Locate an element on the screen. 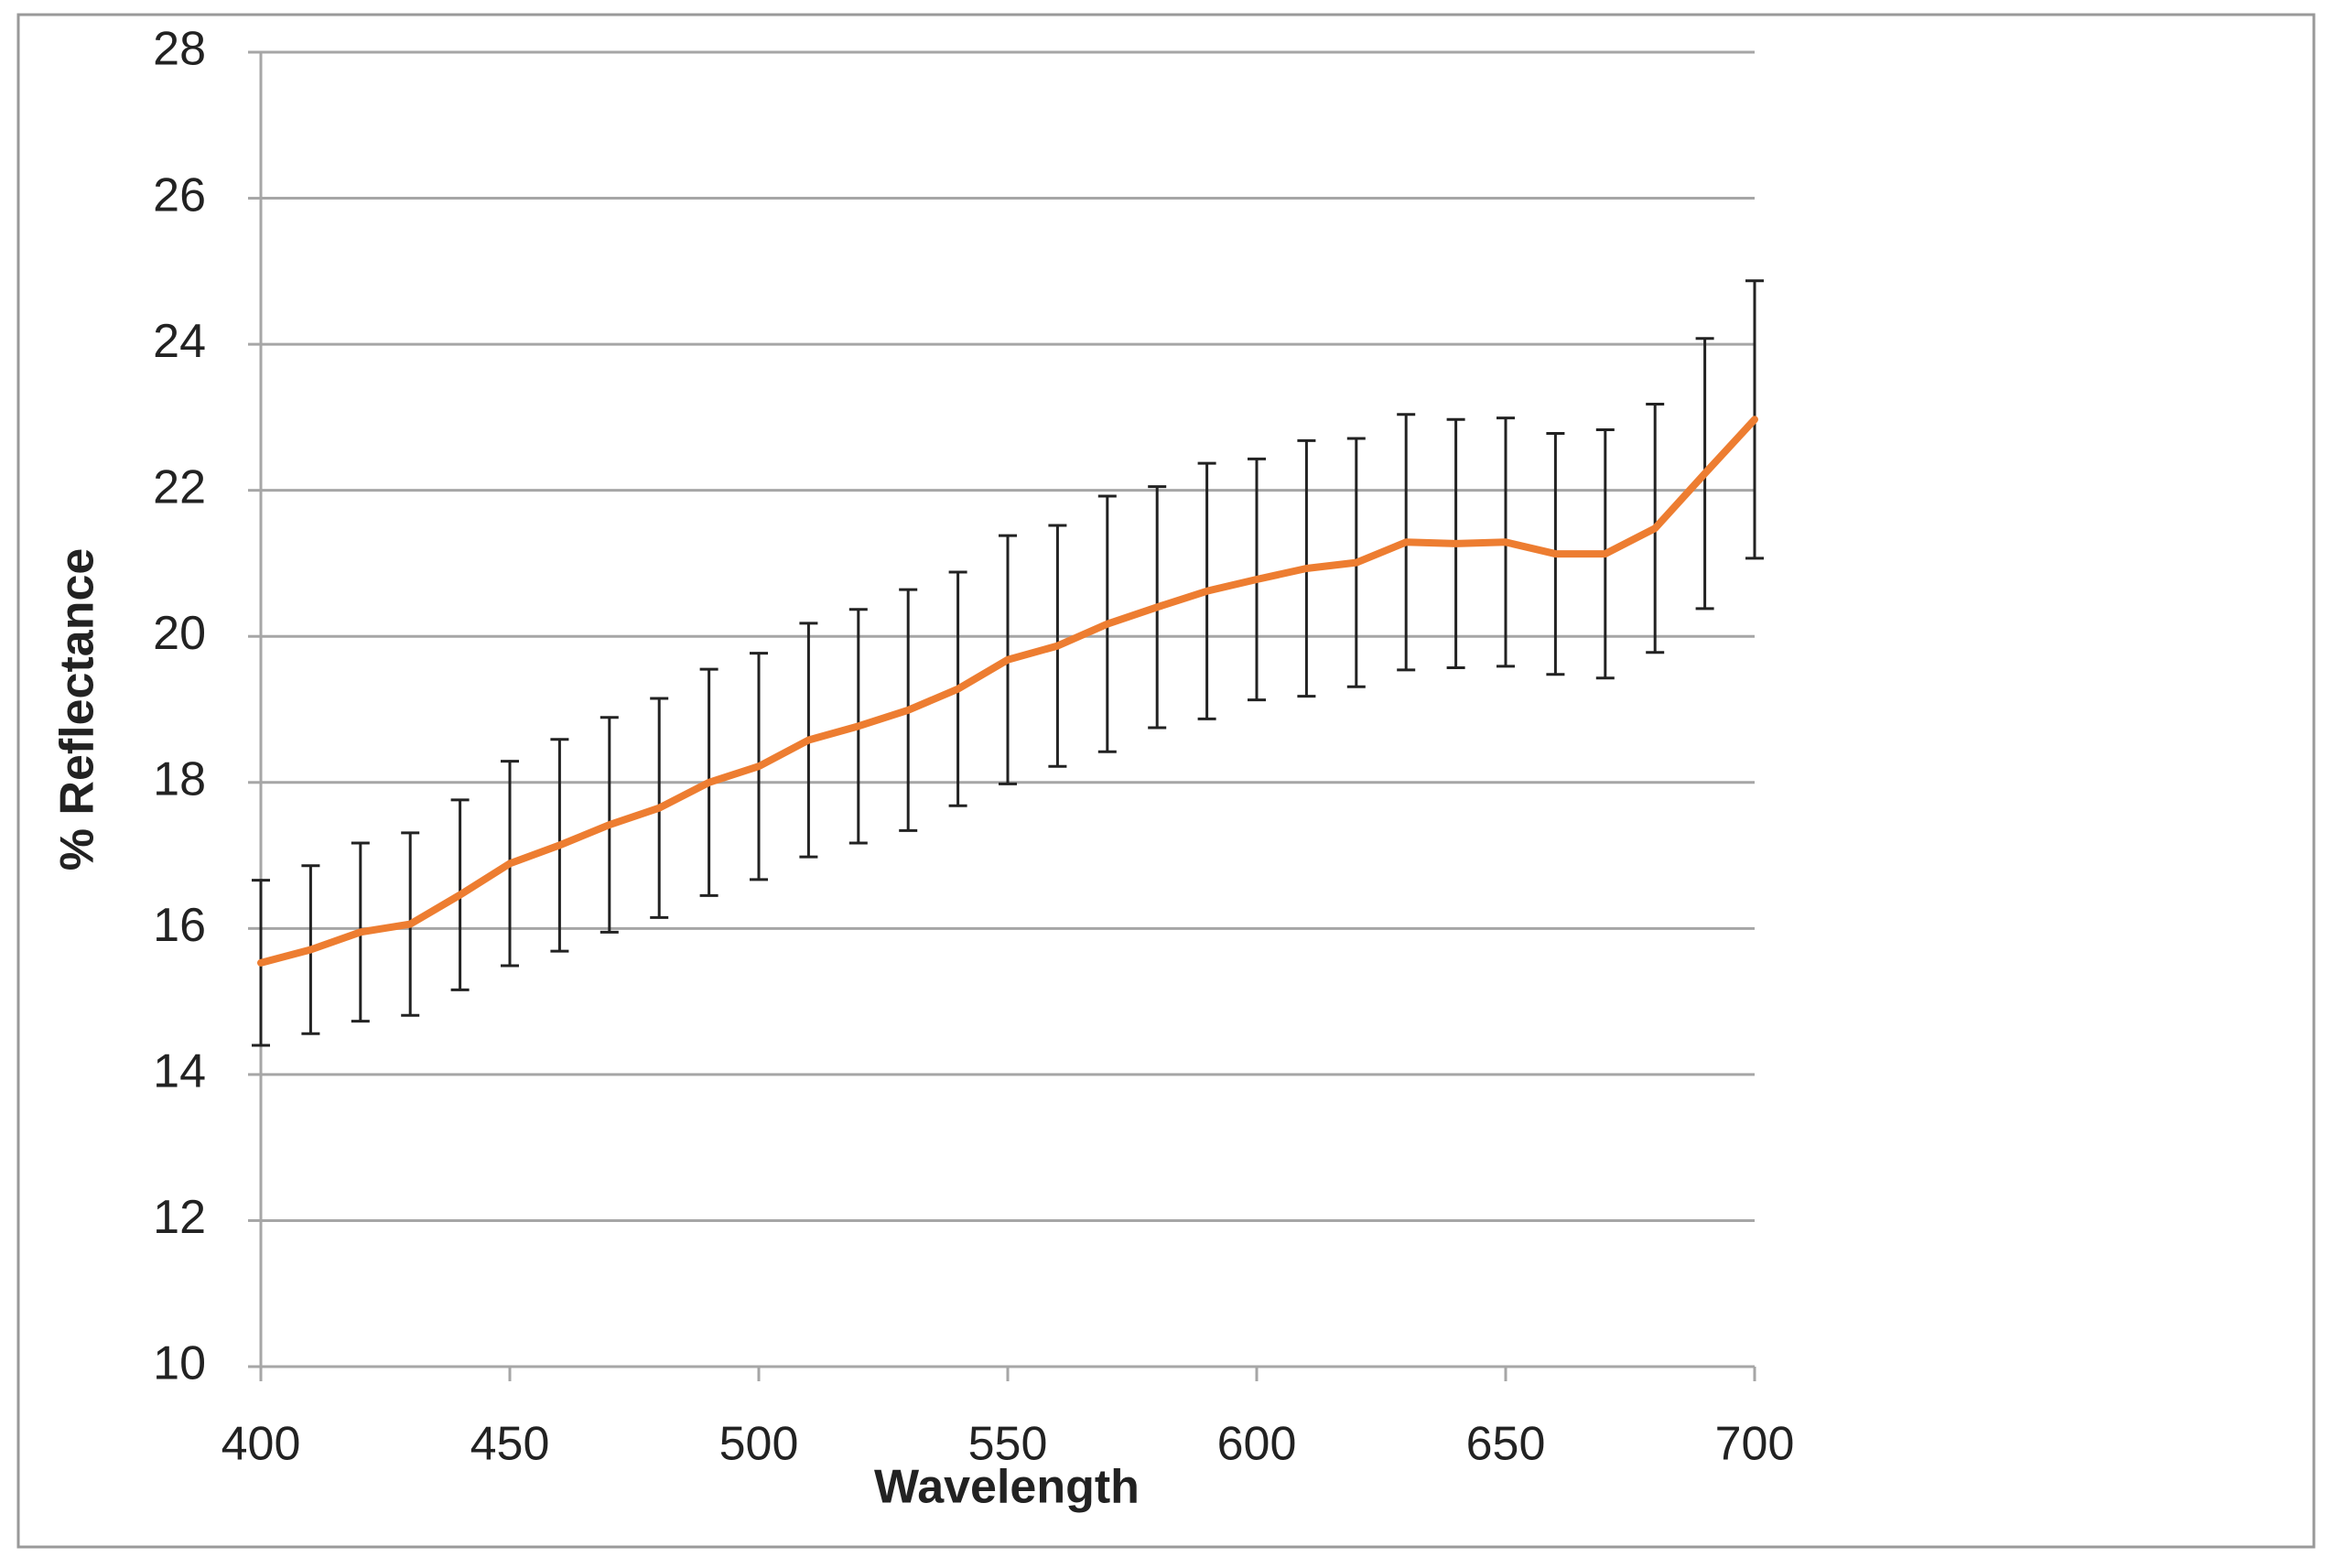 The height and width of the screenshot is (1568, 2334). x-tick-label: 700 is located at coordinates (1755, 1444).